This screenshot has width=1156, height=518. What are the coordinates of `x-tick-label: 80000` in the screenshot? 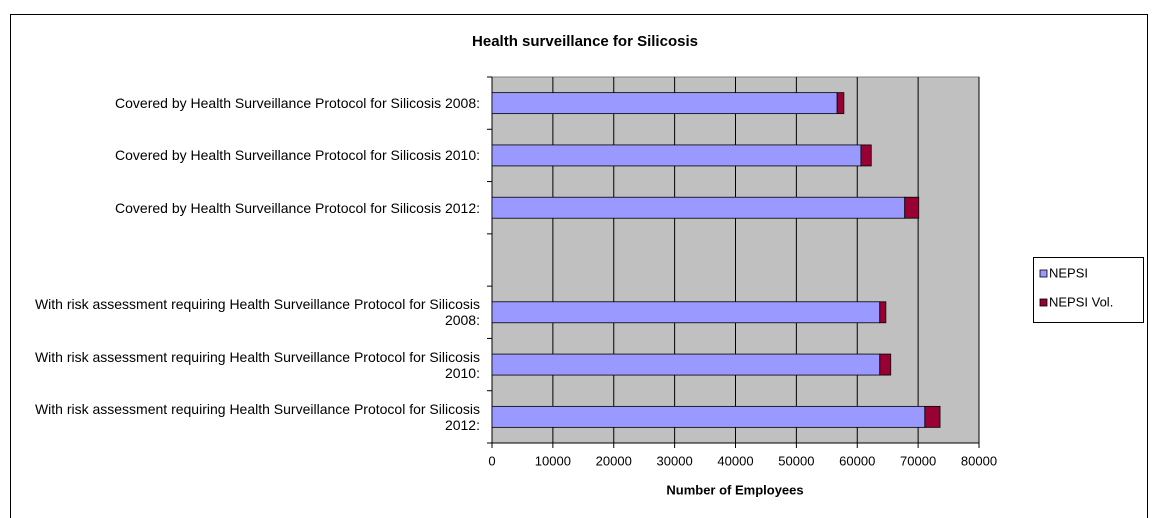 It's located at (979, 460).